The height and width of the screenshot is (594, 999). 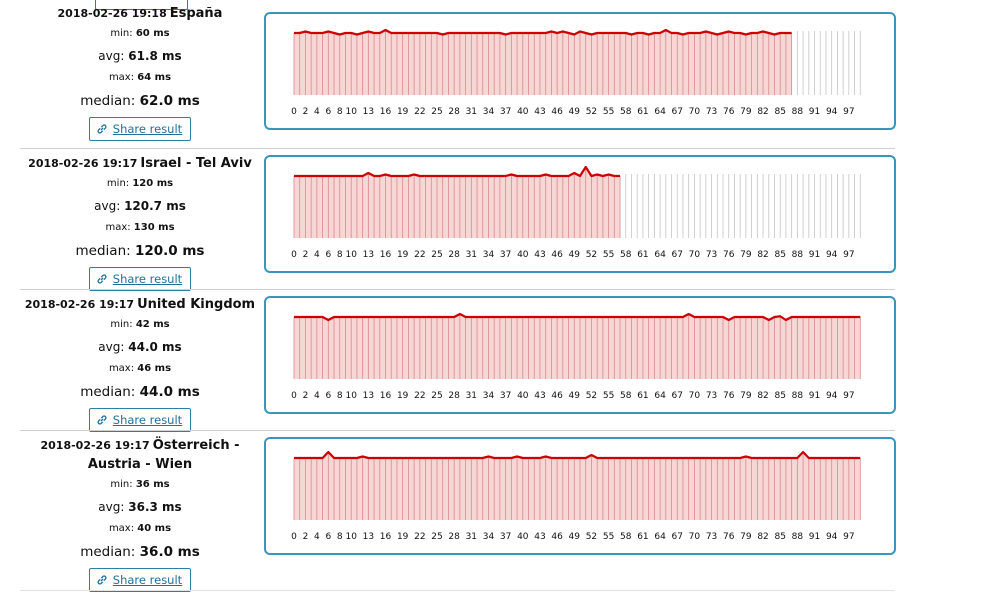 I want to click on max-label: max:, so click(x=121, y=528).